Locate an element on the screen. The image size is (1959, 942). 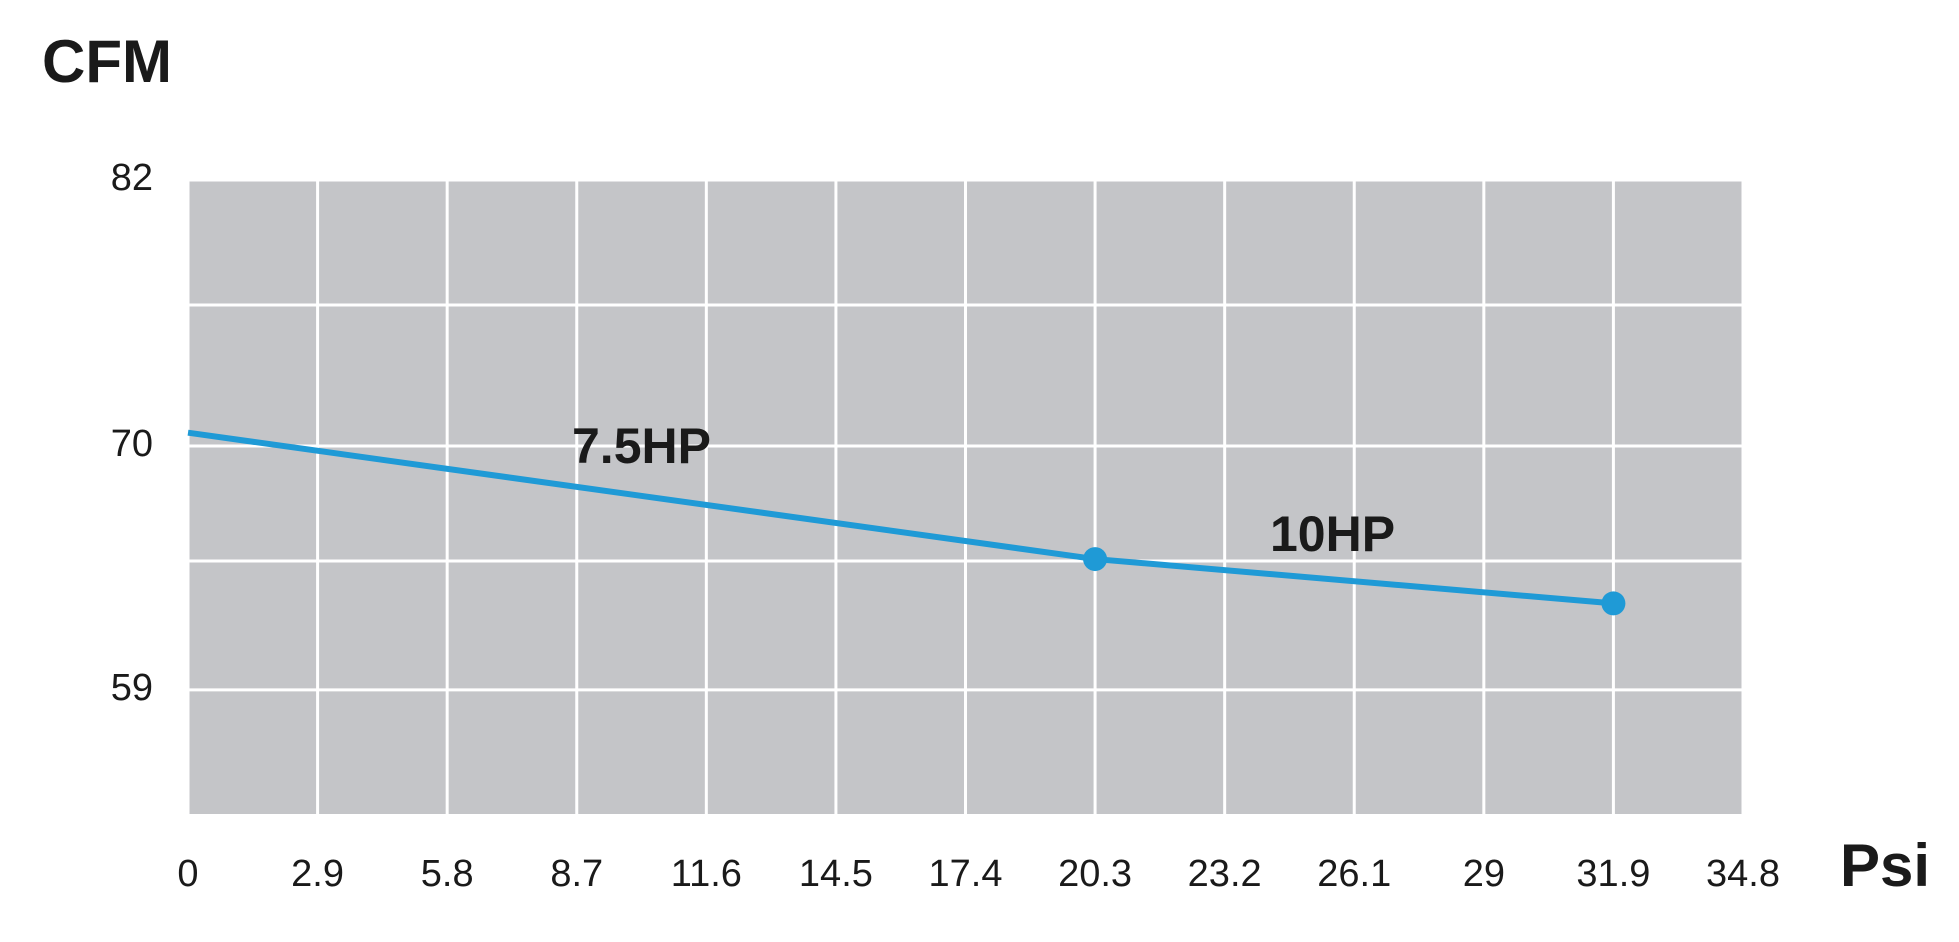
y-tick-label: 70 is located at coordinates (132, 444).